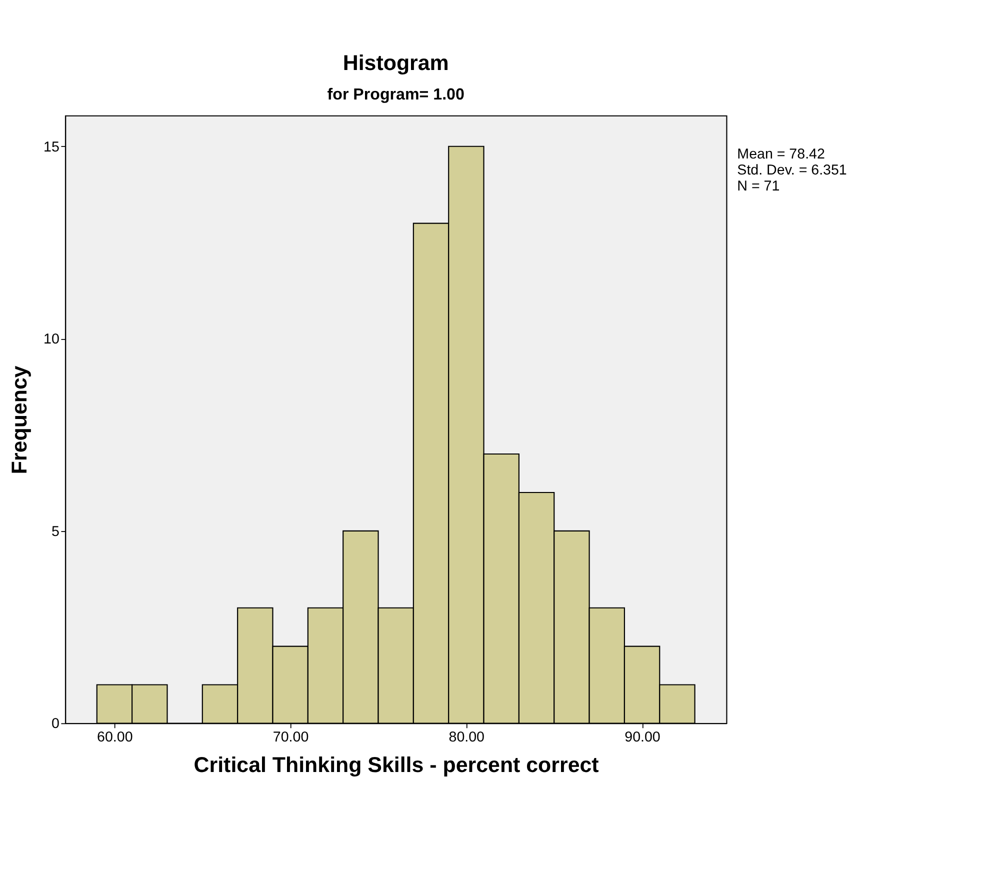 This screenshot has width=999, height=872. I want to click on x-tick-label: 70.00, so click(290, 738).